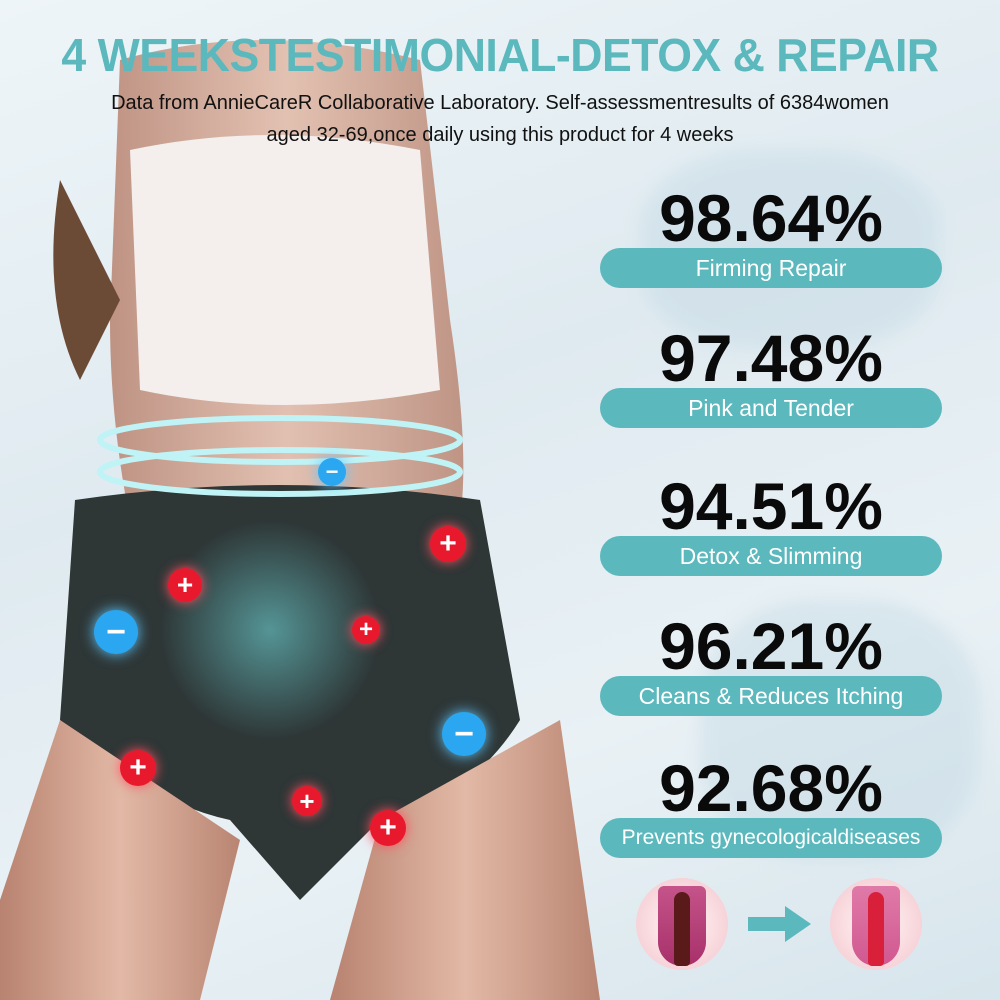 Image resolution: width=1000 pixels, height=1000 pixels. I want to click on stat-value: 98.64%, so click(771, 218).